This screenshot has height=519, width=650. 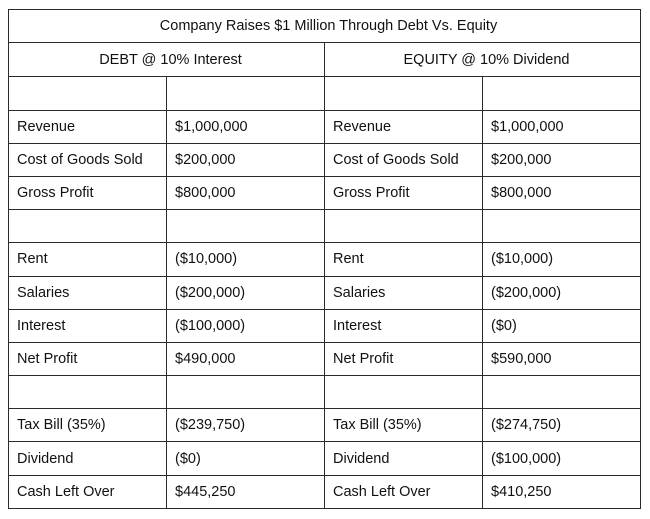 What do you see at coordinates (245, 292) in the screenshot?
I see `debt-value-cell: ($200,000)` at bounding box center [245, 292].